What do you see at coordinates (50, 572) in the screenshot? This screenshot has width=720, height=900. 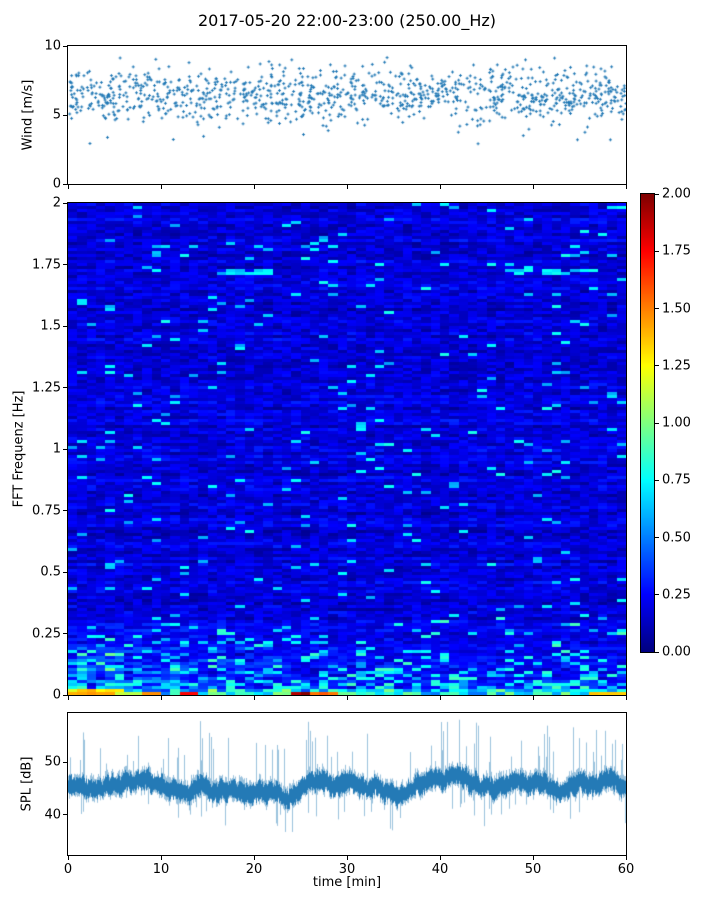 I see `fft-ytick-label: 0.5` at bounding box center [50, 572].